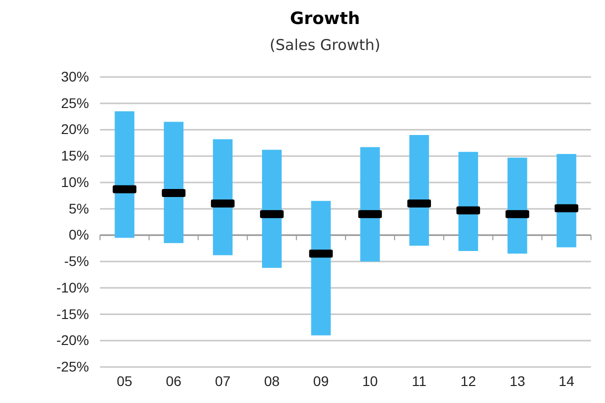 The width and height of the screenshot is (605, 403). Describe the element at coordinates (174, 380) in the screenshot. I see `x-tick-label: 06` at that location.